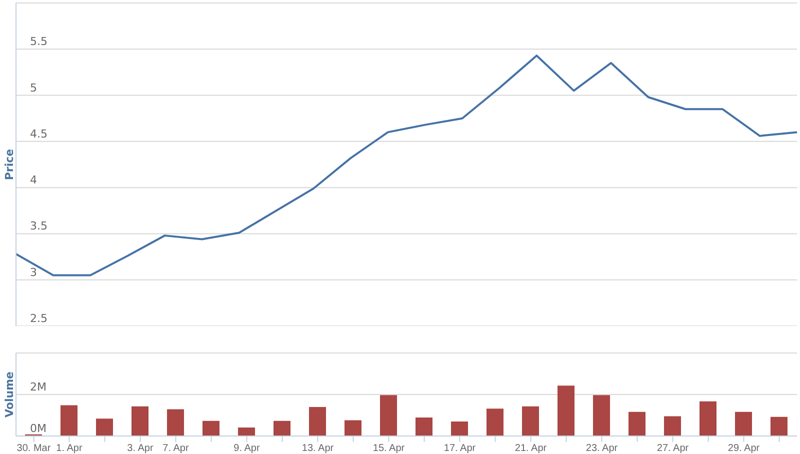  What do you see at coordinates (39, 226) in the screenshot?
I see `y-tick-label: 3.5` at bounding box center [39, 226].